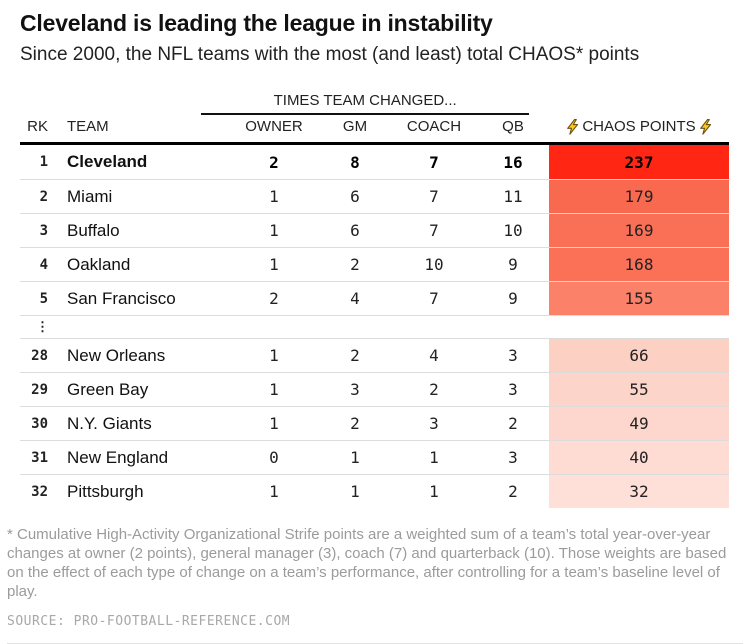 The width and height of the screenshot is (748, 644). Describe the element at coordinates (274, 126) in the screenshot. I see `col-header-owner: OWNER` at that location.